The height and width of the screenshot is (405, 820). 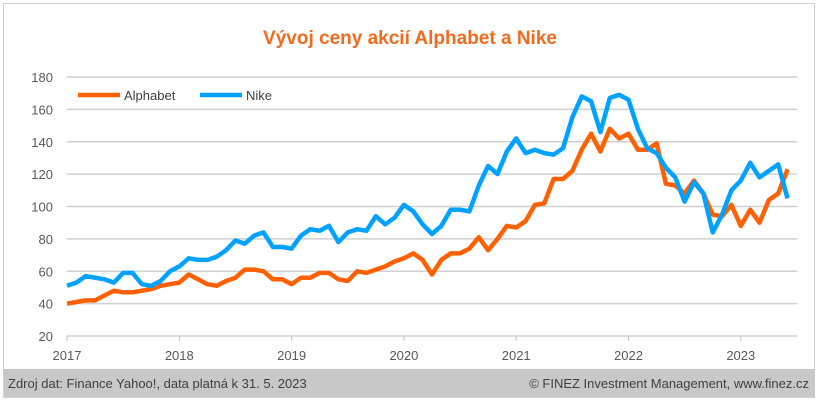 I want to click on x-tick-label: 2020, so click(x=403, y=355).